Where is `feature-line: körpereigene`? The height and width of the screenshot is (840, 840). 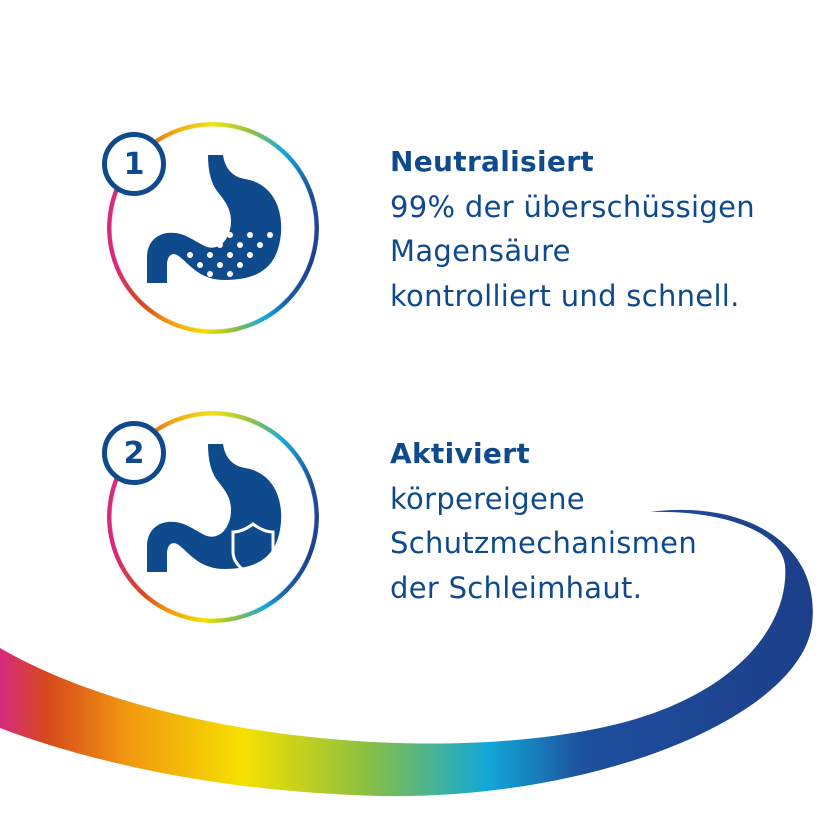 feature-line: körpereigene is located at coordinates (487, 498).